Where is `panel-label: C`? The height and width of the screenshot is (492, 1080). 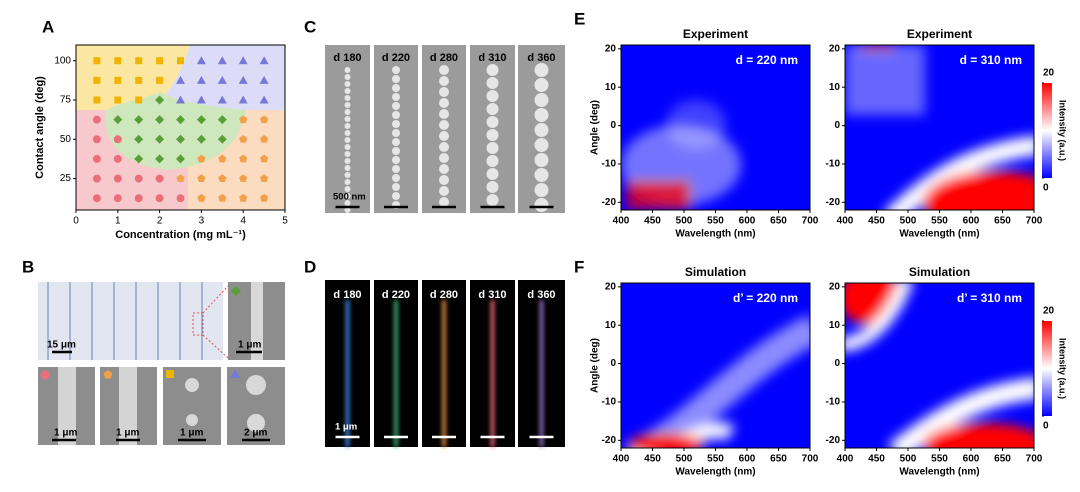 panel-label: C is located at coordinates (310, 26).